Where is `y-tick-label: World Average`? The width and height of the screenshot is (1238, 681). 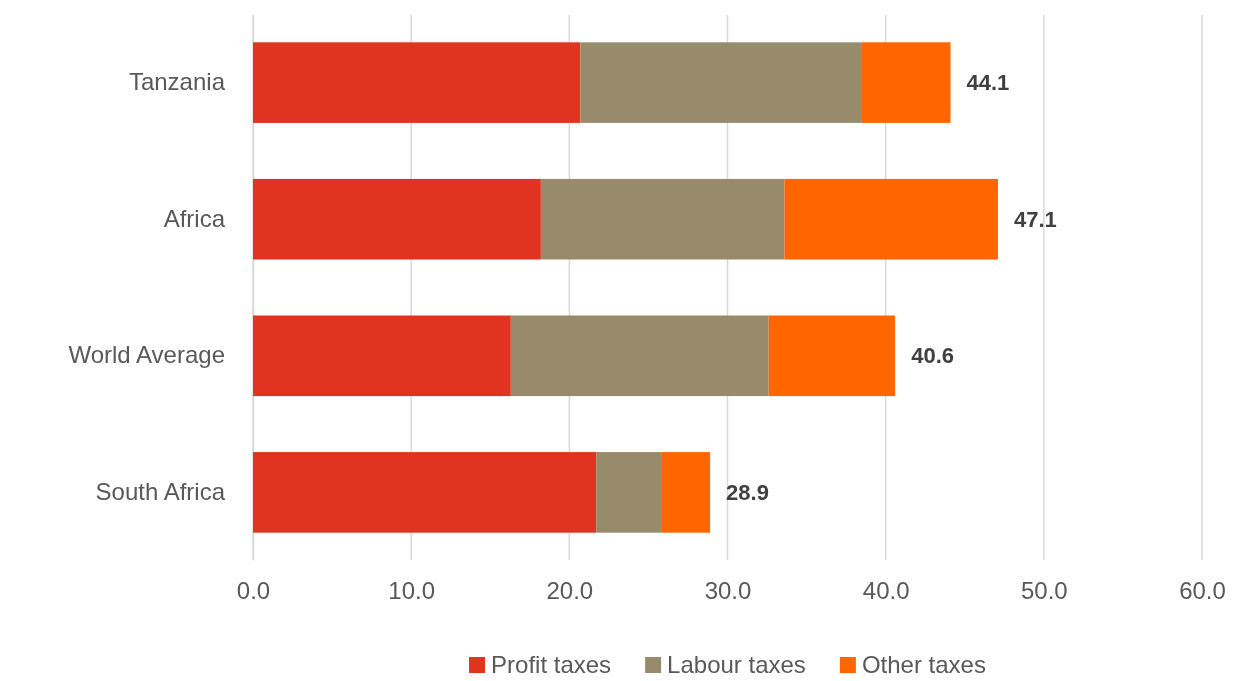
y-tick-label: World Average is located at coordinates (146, 355).